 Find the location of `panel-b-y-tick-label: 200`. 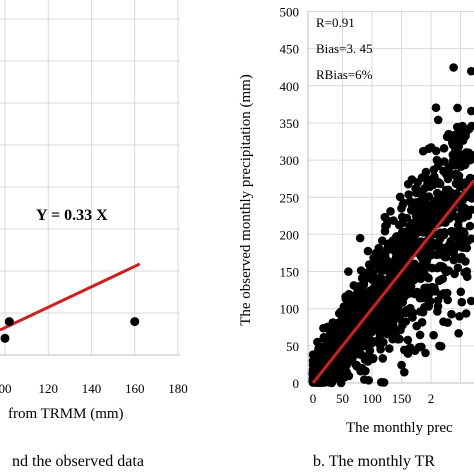

panel-b-y-tick-label: 200 is located at coordinates (290, 234).